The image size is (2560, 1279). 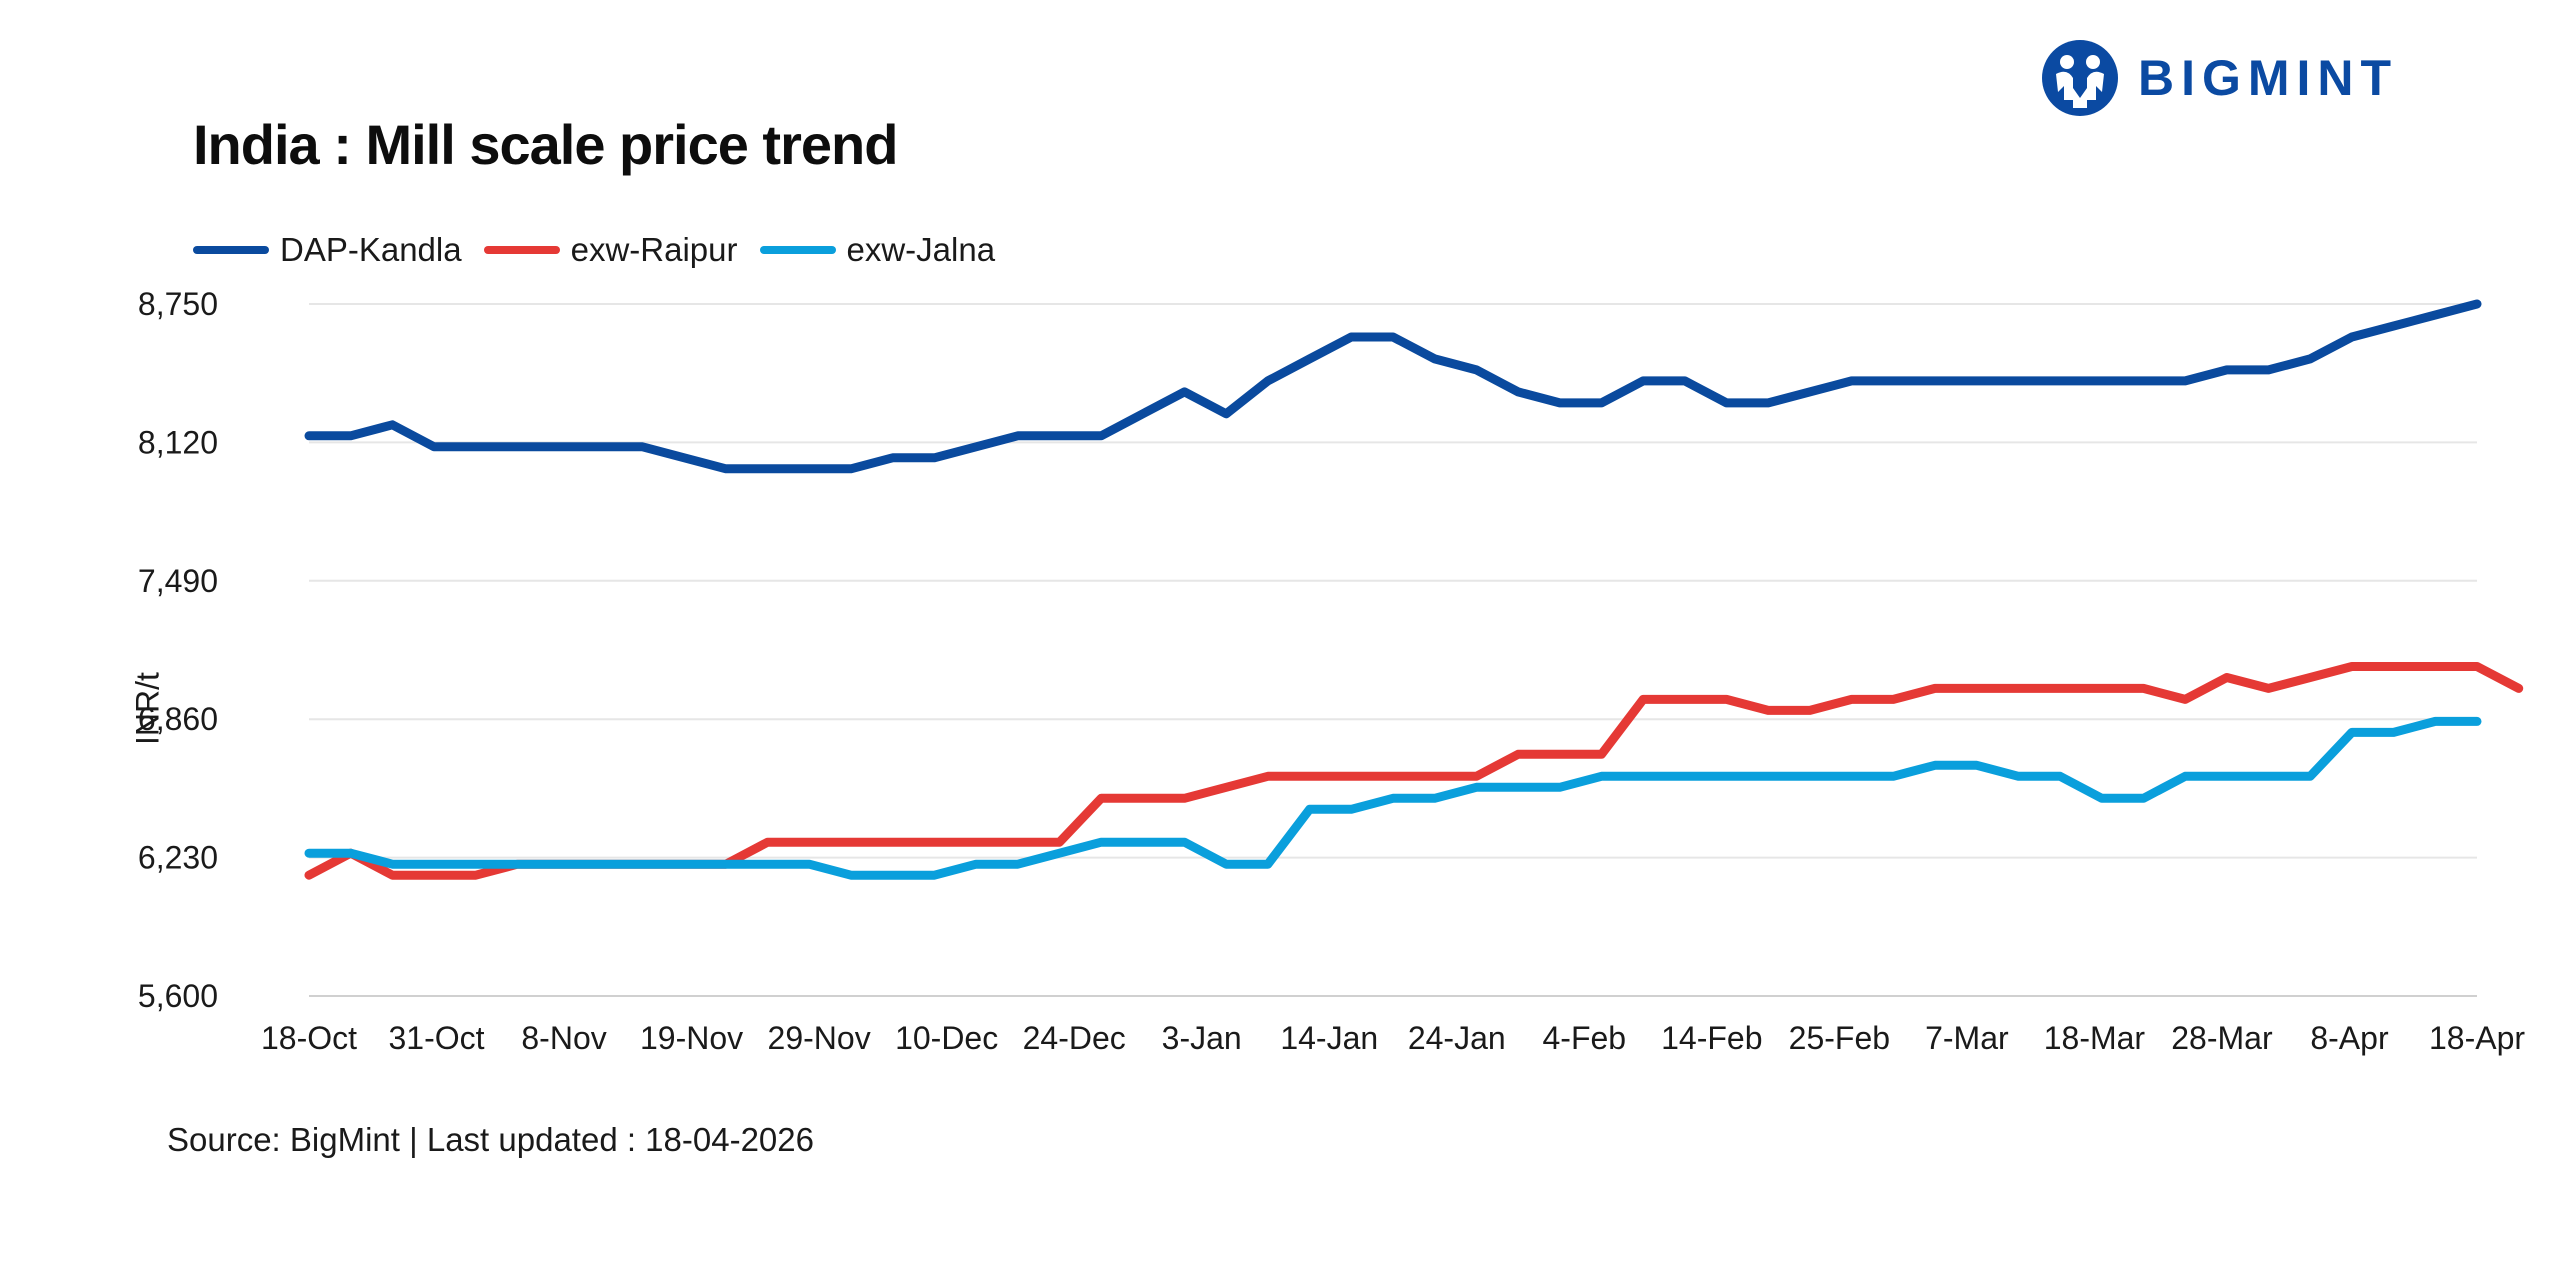 I want to click on x-tick-label: 25-Feb, so click(x=1839, y=1038).